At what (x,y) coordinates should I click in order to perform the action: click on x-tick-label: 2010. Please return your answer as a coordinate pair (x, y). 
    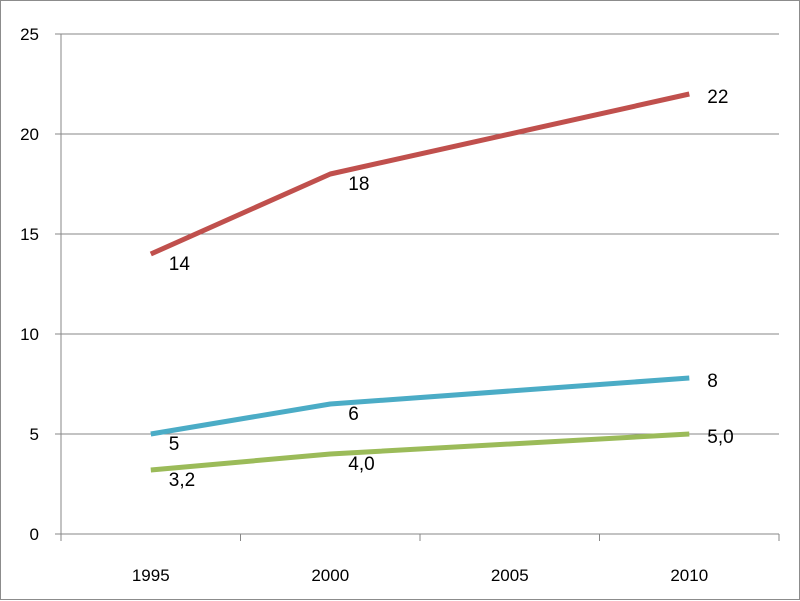
    Looking at the image, I should click on (689, 575).